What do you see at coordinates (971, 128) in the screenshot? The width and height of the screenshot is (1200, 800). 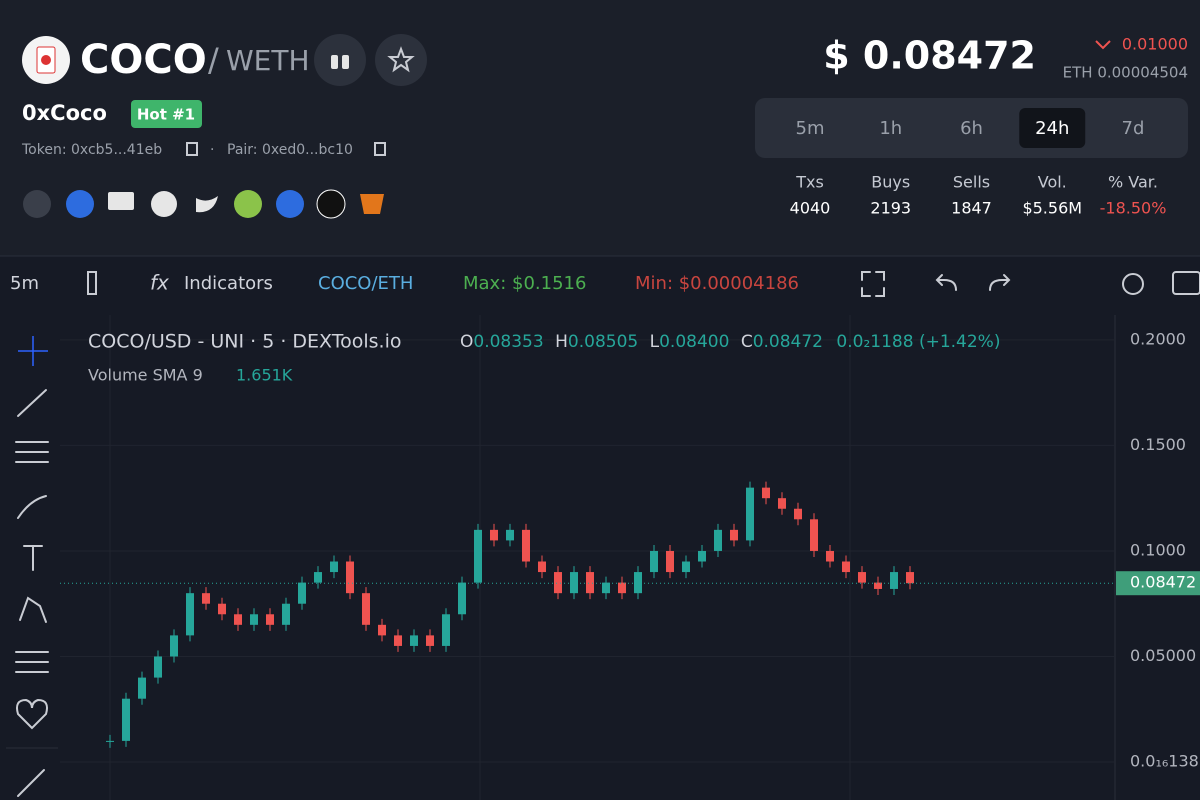 I see `time-tab: 6h` at bounding box center [971, 128].